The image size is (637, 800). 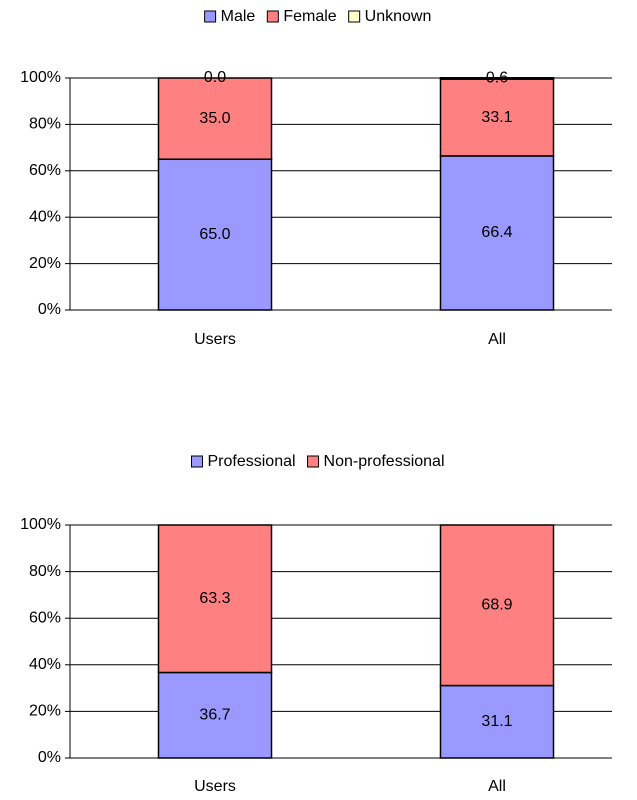 I want to click on value-label: 65.0, so click(x=214, y=234).